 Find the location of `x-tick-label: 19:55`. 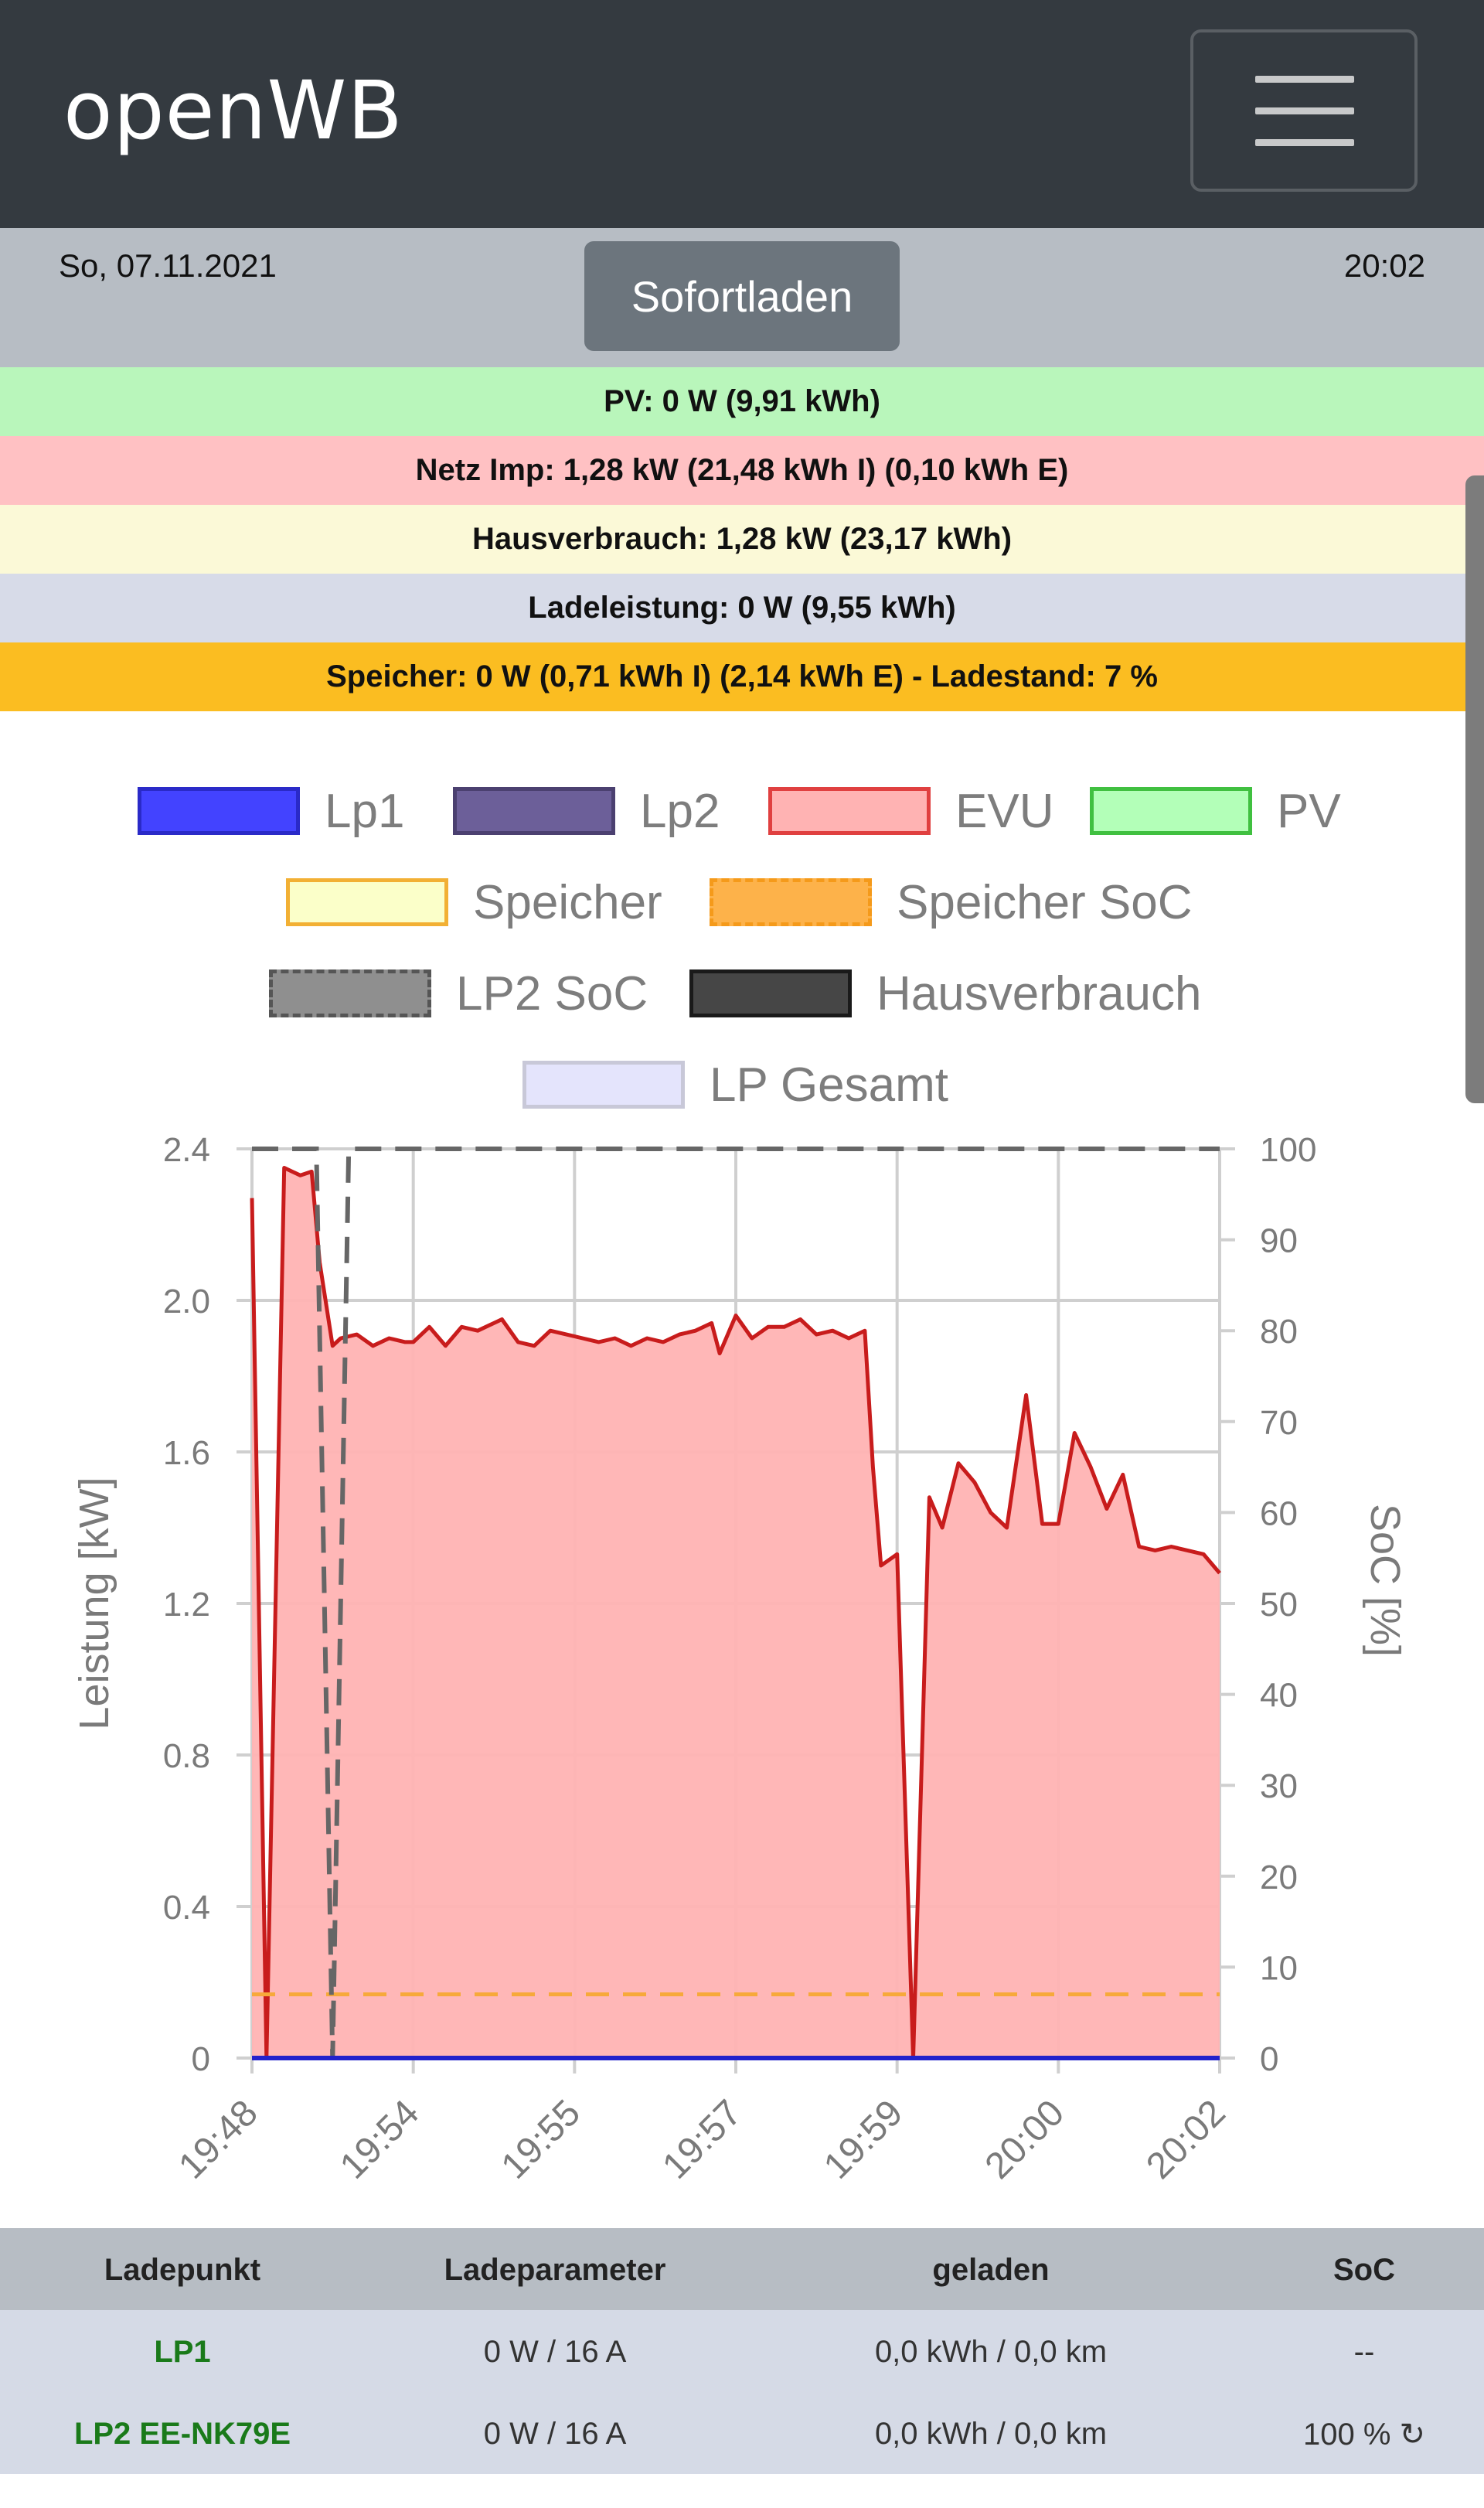

x-tick-label: 19:55 is located at coordinates (541, 2139).